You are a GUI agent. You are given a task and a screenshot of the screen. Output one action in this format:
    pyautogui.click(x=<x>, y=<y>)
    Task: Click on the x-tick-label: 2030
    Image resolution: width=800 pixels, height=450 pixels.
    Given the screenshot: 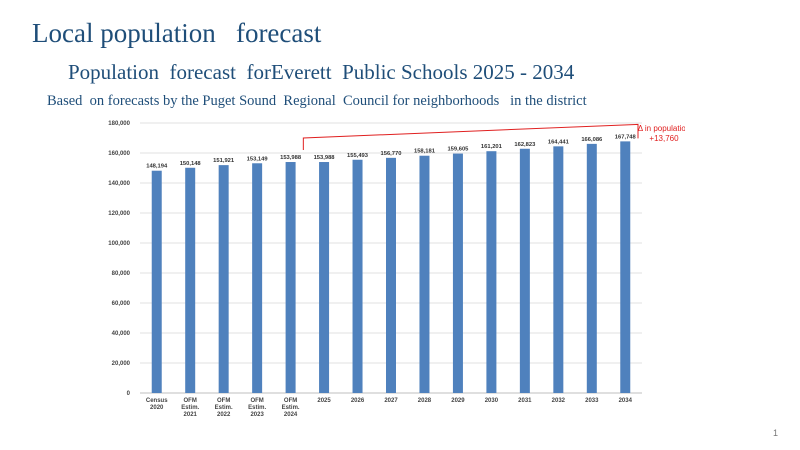 What is the action you would take?
    pyautogui.click(x=492, y=401)
    